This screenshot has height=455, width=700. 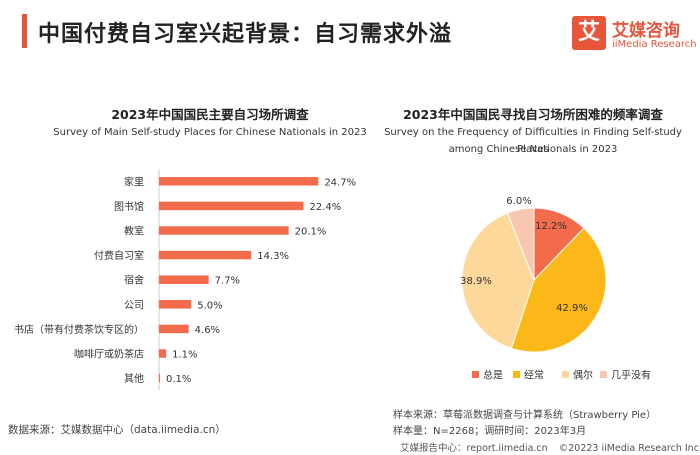 I want to click on logo-name-en: iiMedia Research, so click(x=654, y=44).